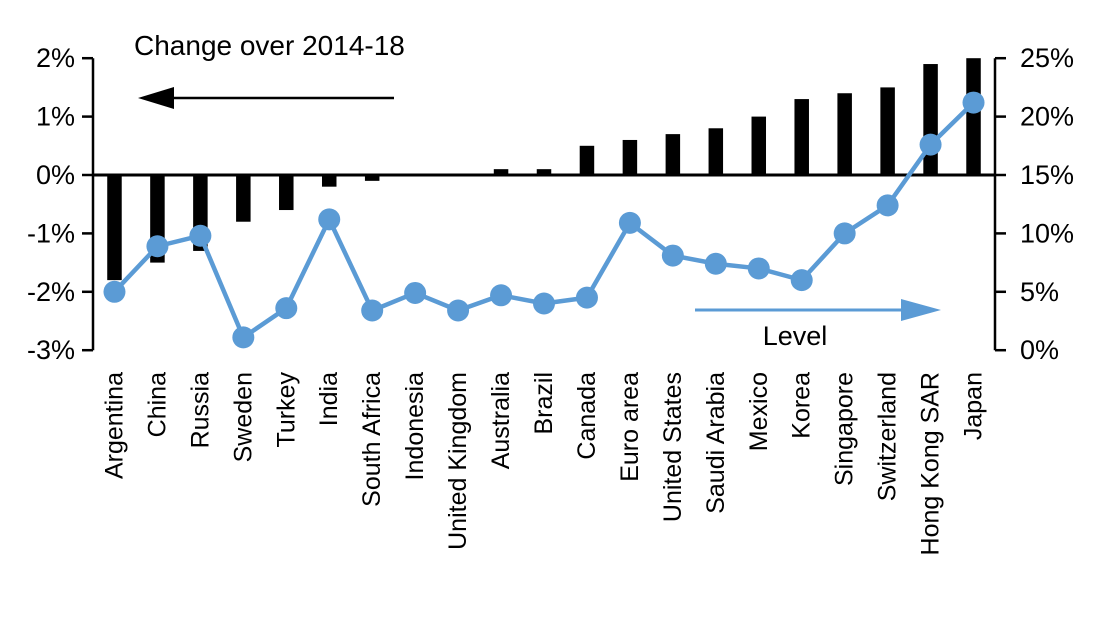  I want to click on marker-euro-area, so click(629, 222).